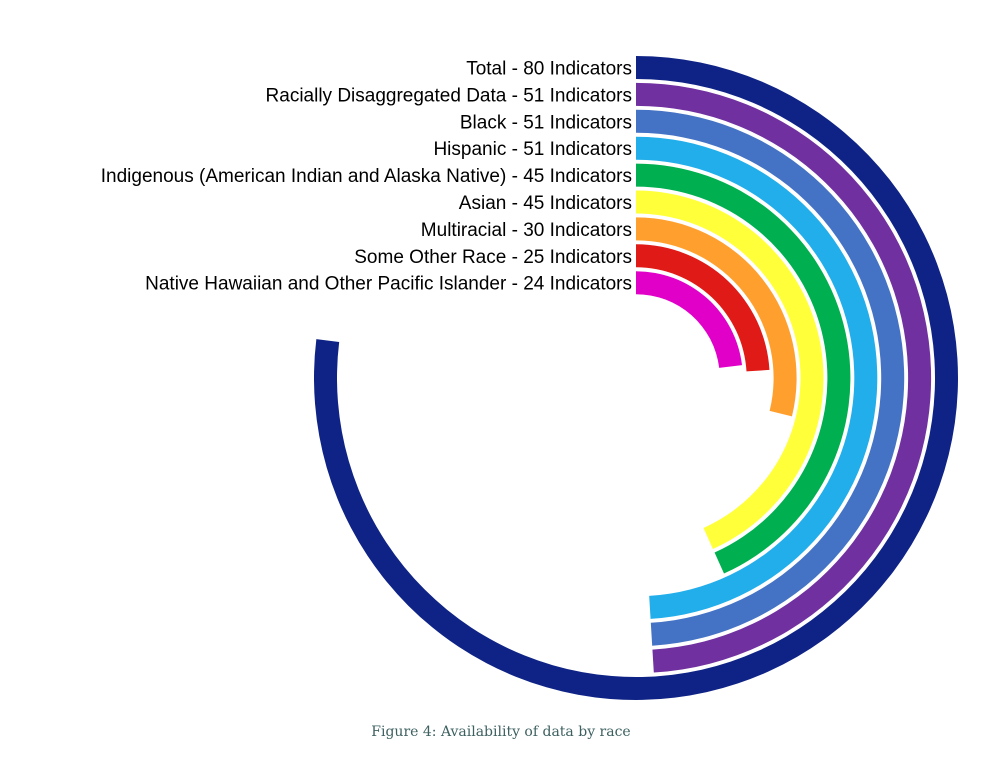 Image resolution: width=1002 pixels, height=770 pixels. Describe the element at coordinates (545, 203) in the screenshot. I see `bar-label: Asian - 45 Indicators` at that location.